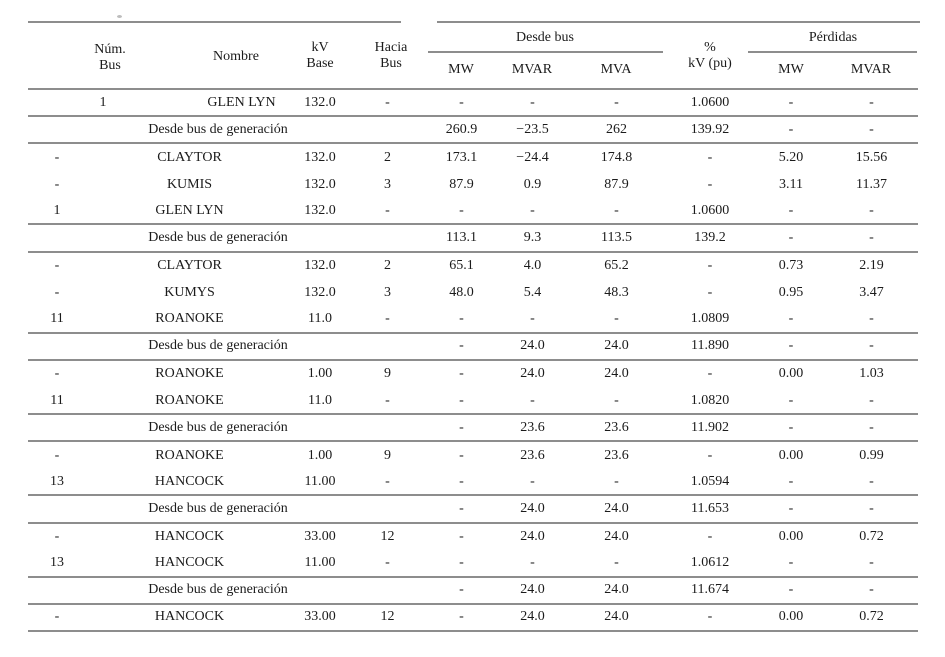  Describe the element at coordinates (461, 293) in the screenshot. I see `cell-mw-desde: 48.0` at that location.